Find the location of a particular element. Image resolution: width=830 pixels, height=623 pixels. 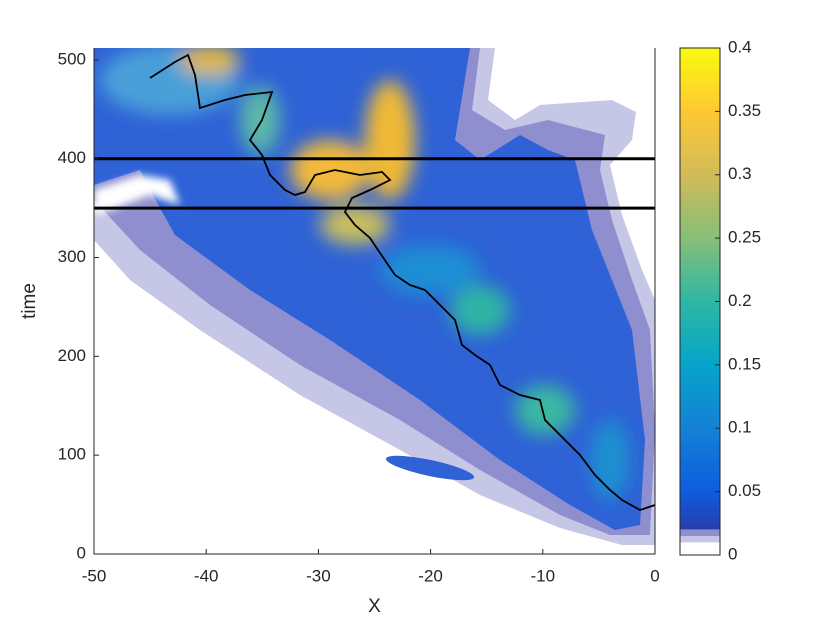

x-tick-label: -30 is located at coordinates (318, 575).